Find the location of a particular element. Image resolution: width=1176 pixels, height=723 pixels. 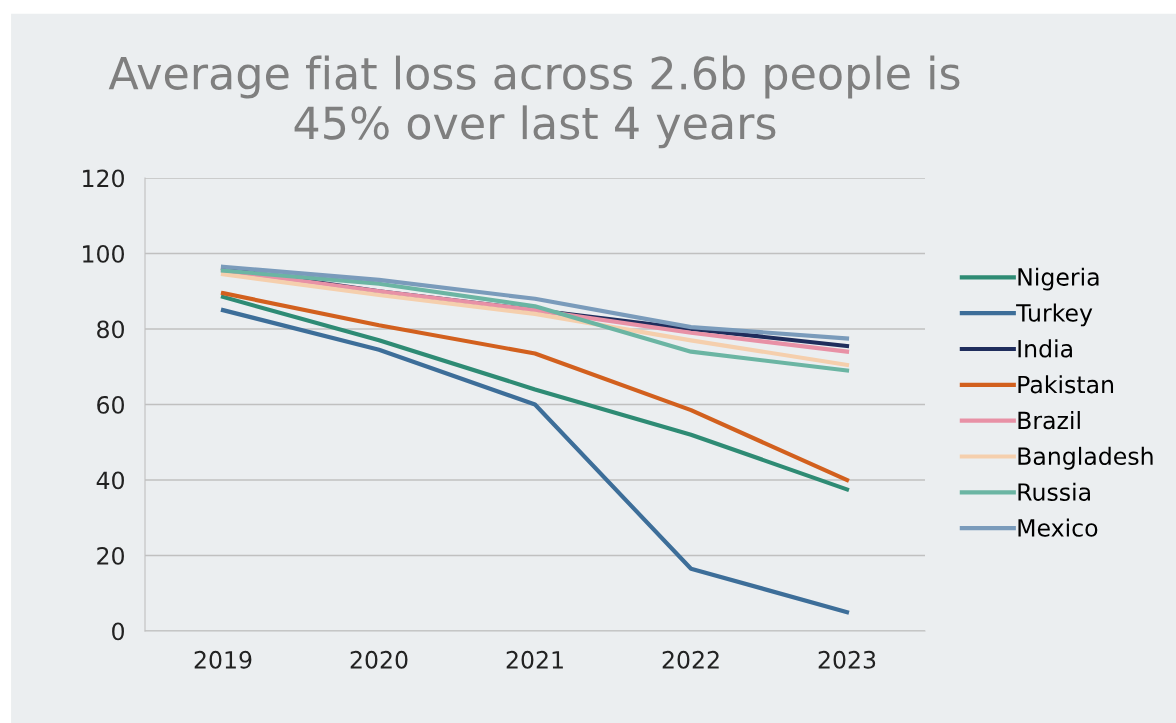

x-tick-label: 2023 is located at coordinates (847, 659).